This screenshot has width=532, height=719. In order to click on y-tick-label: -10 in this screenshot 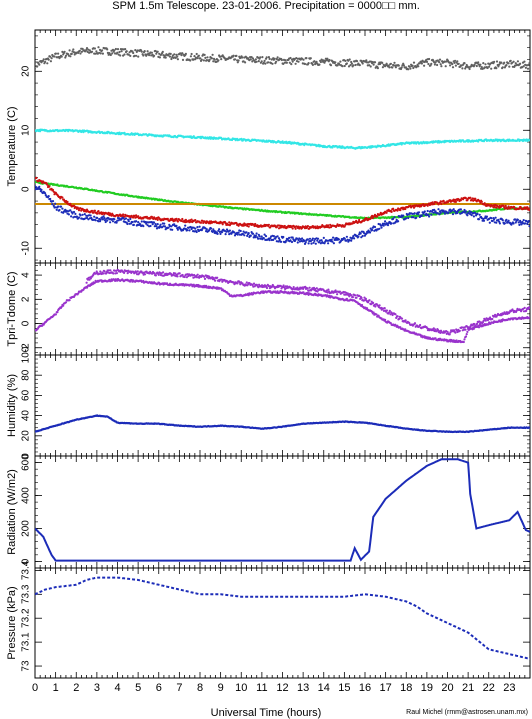, I will do `click(26, 248)`.